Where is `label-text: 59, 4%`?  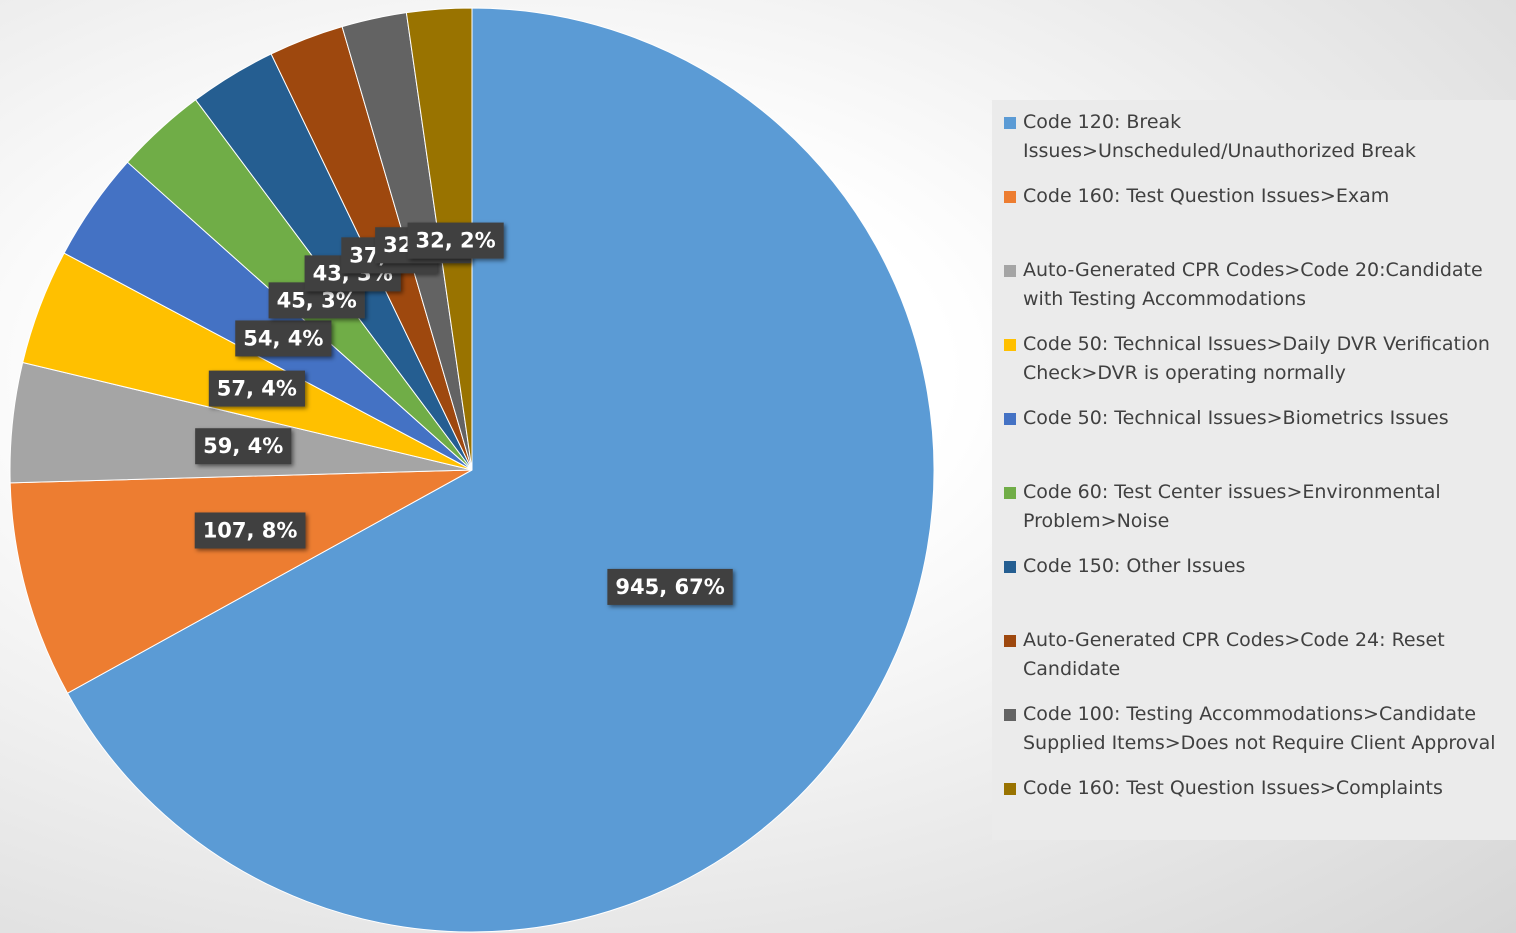
label-text: 59, 4% is located at coordinates (243, 446).